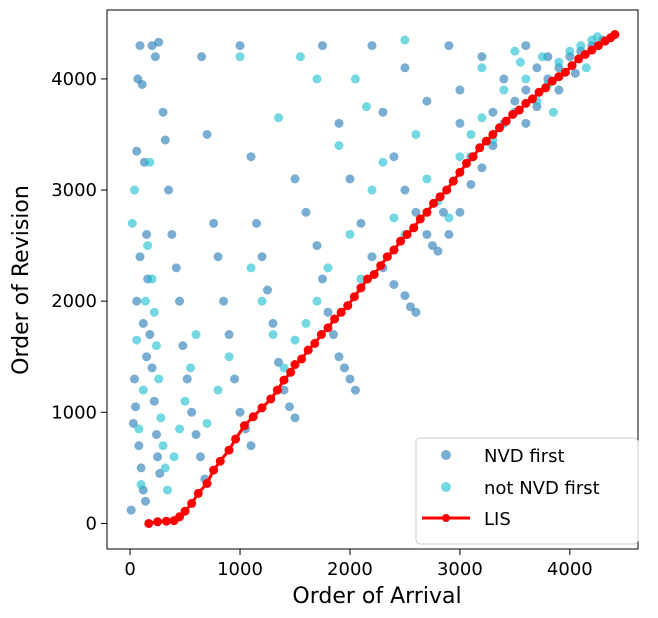 The image size is (658, 618). Describe the element at coordinates (446, 487) in the screenshot. I see `legend-marker-not-nvd-first` at that location.